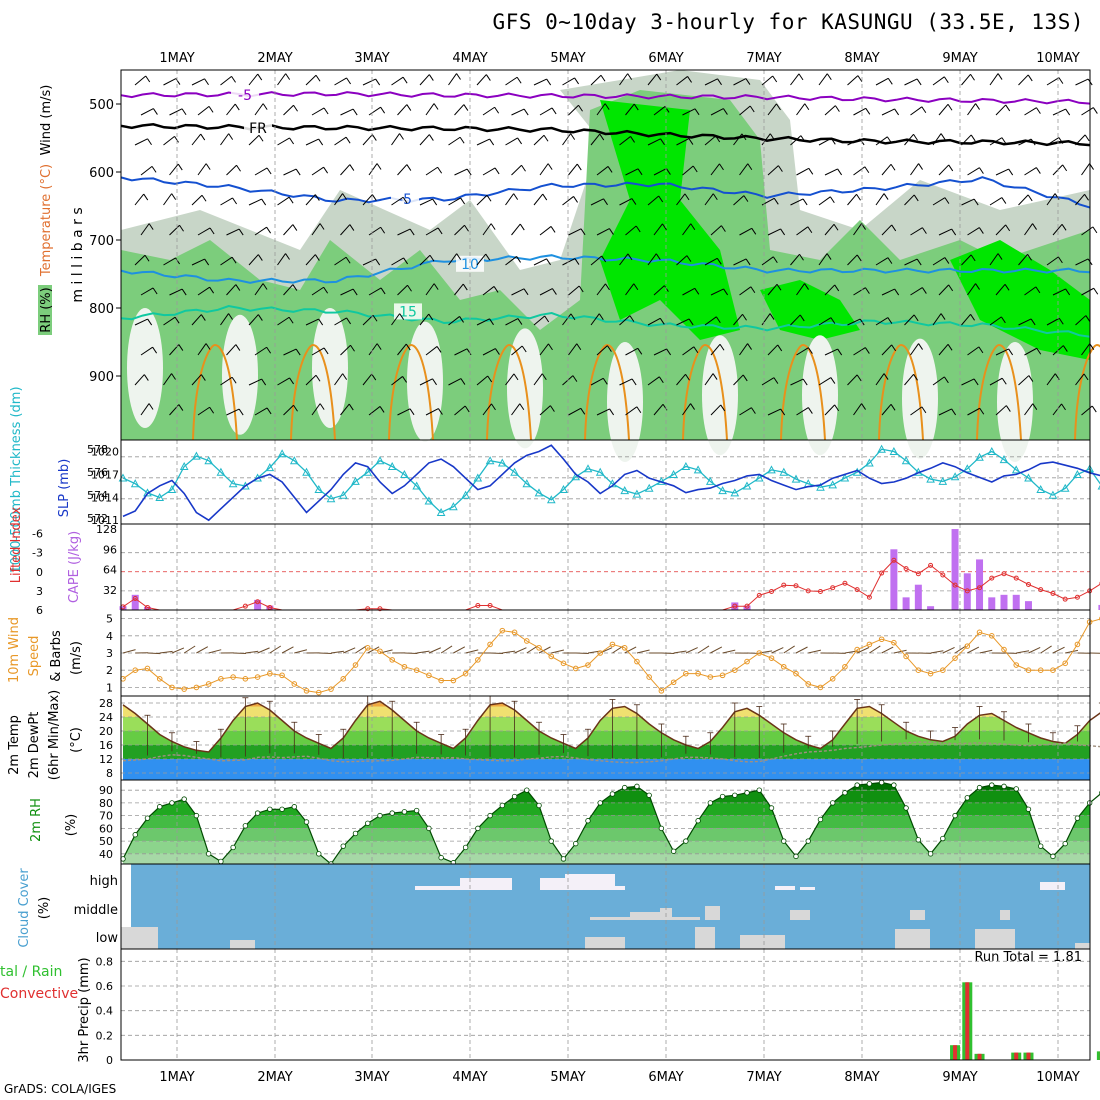 This screenshot has width=1100, height=1100. I want to click on contour-label: 15, so click(408, 312).